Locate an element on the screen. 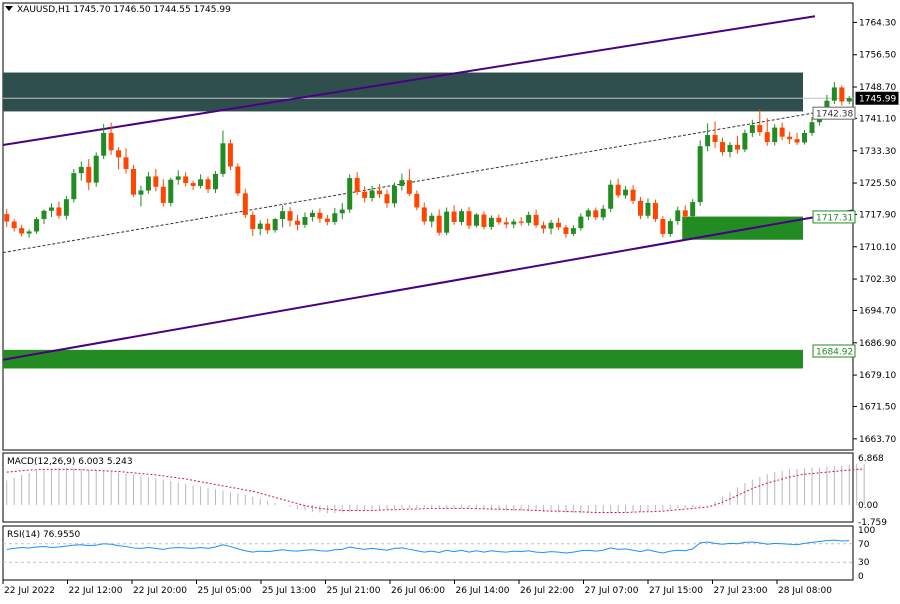  price-tick-label: 1725.50 is located at coordinates (877, 184).